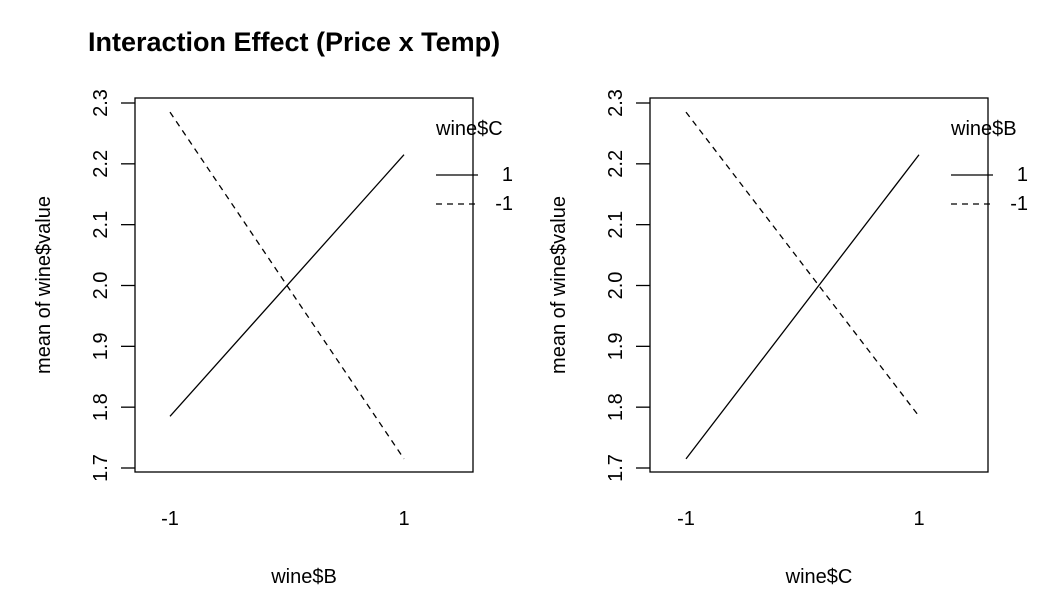  What do you see at coordinates (469, 129) in the screenshot?
I see `panel-1-legend-title: wine$C` at bounding box center [469, 129].